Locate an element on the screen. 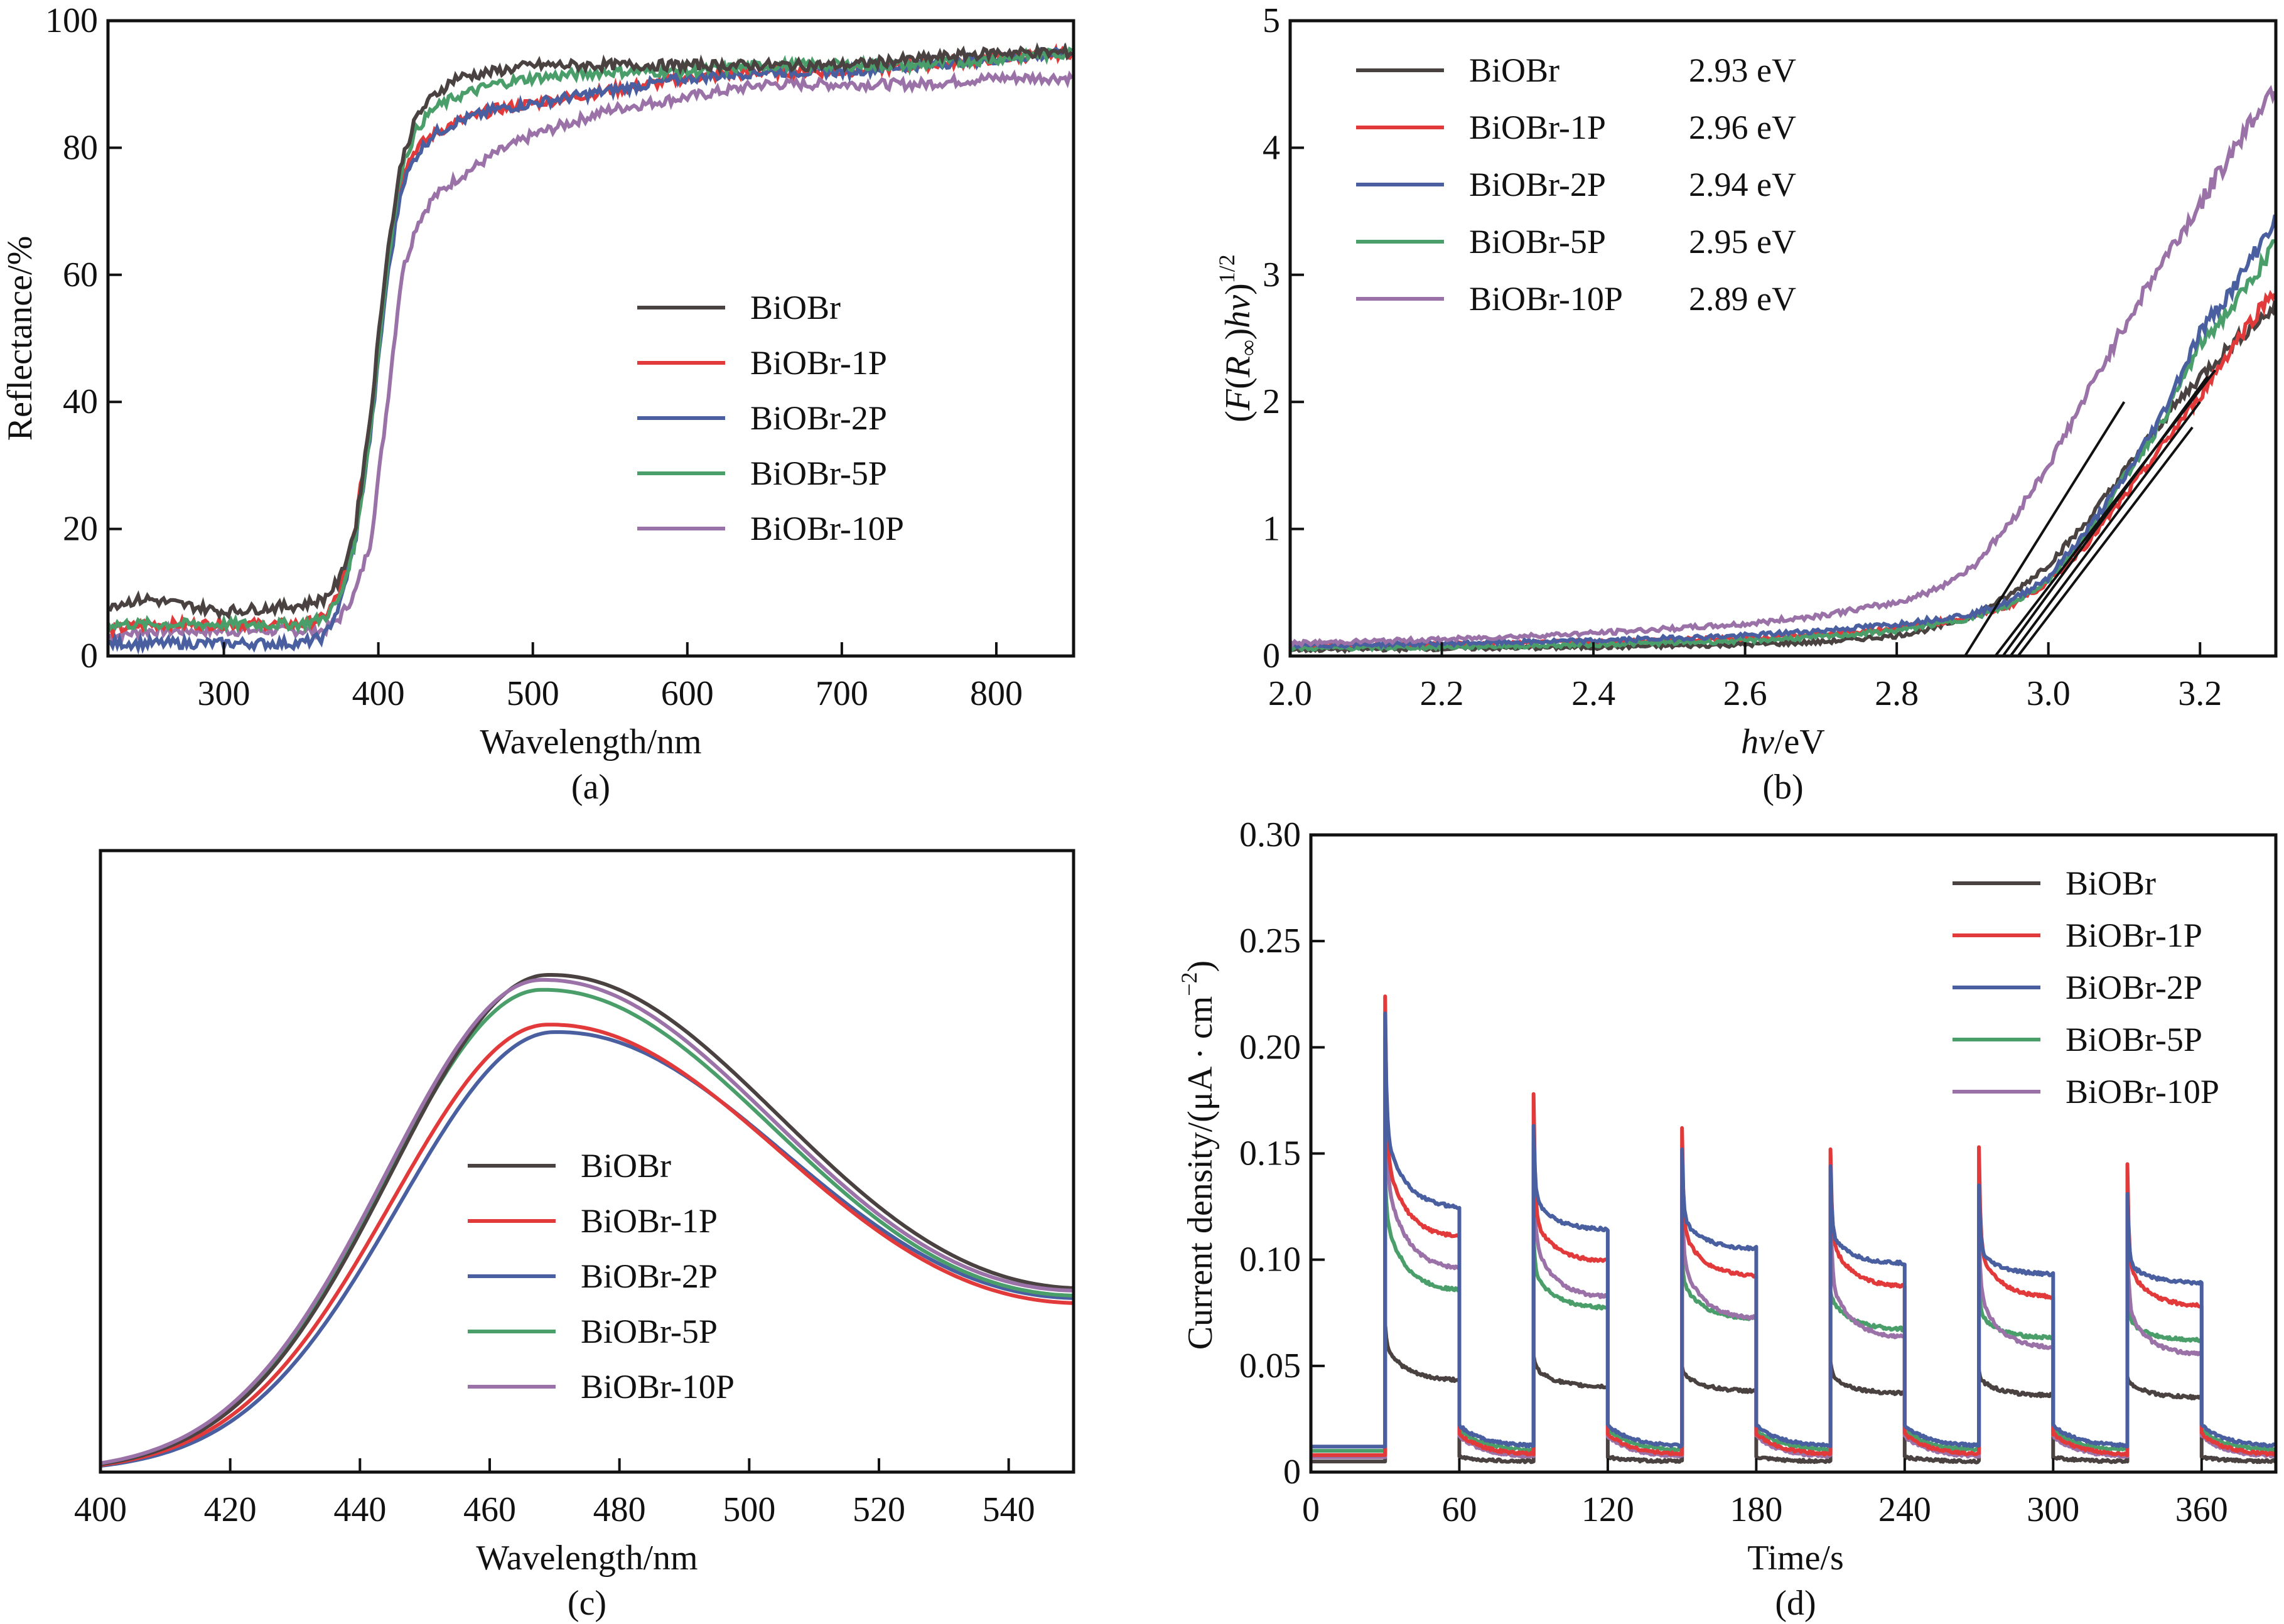 The height and width of the screenshot is (1624, 2284). panel-d-series is located at coordinates (1794, 1229).